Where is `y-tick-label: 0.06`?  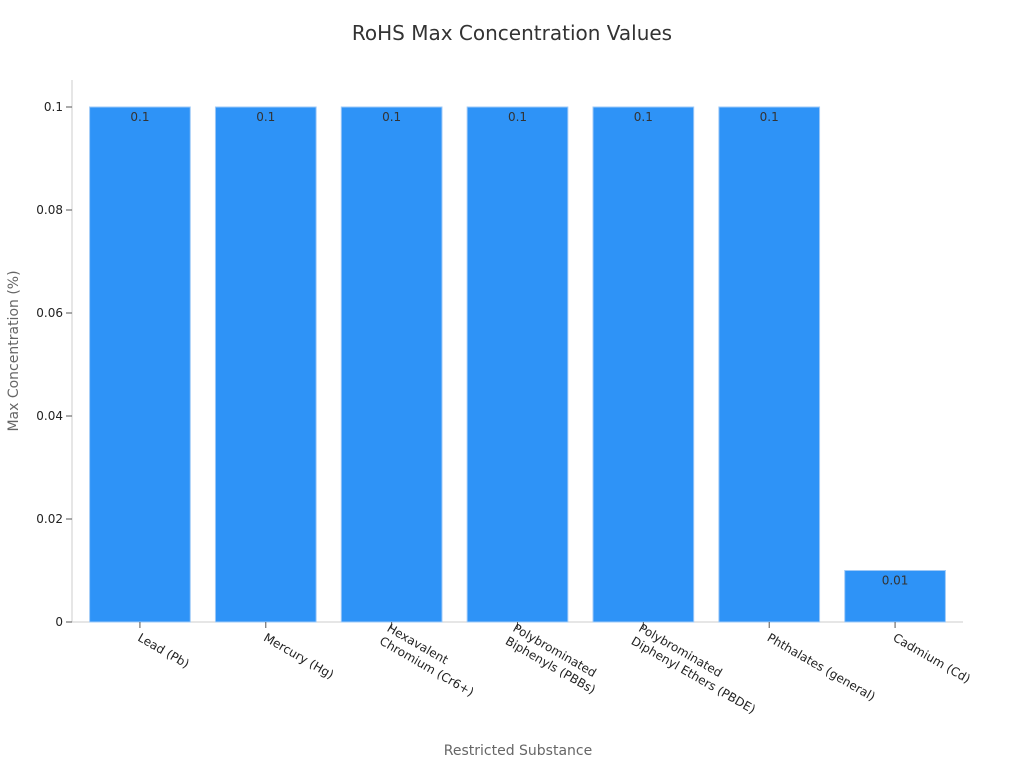 y-tick-label: 0.06 is located at coordinates (49, 313).